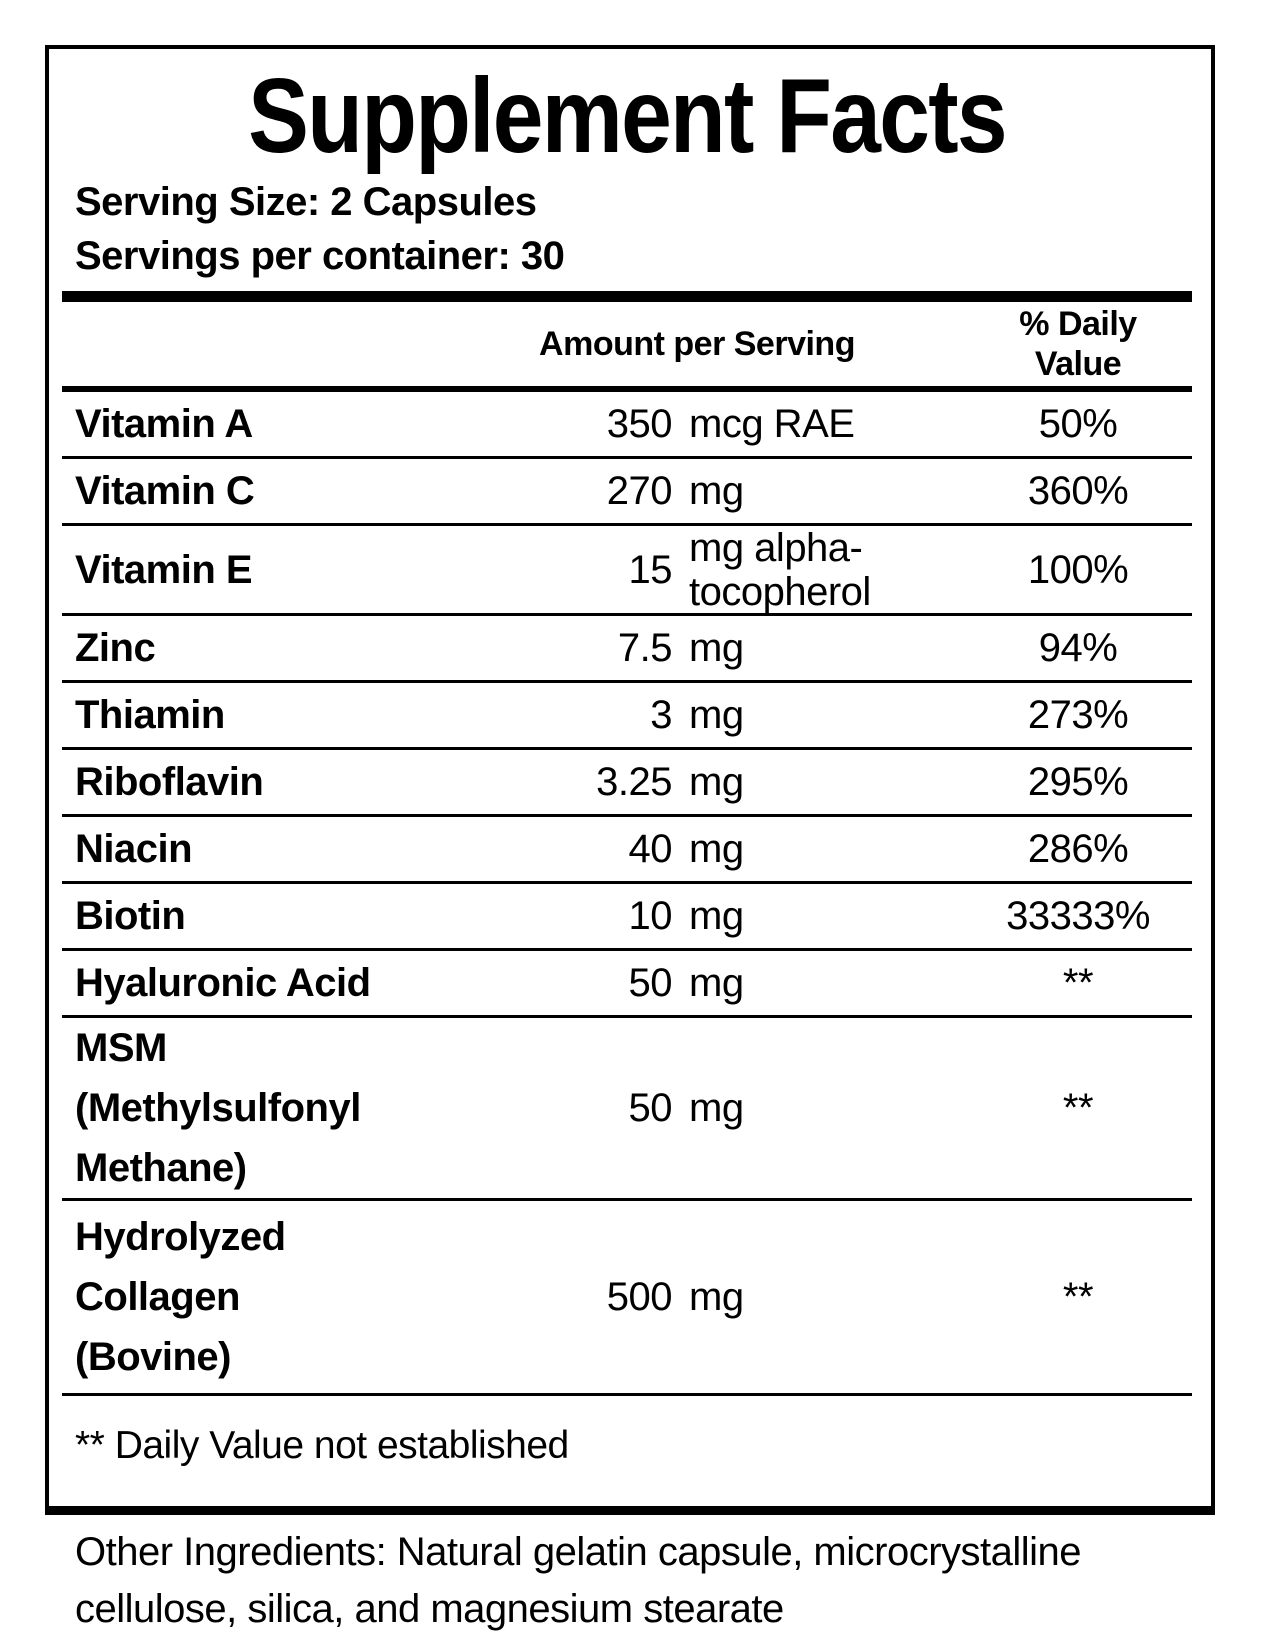  What do you see at coordinates (306, 202) in the screenshot?
I see `serving-size: Serving Size: 2 Capsules` at bounding box center [306, 202].